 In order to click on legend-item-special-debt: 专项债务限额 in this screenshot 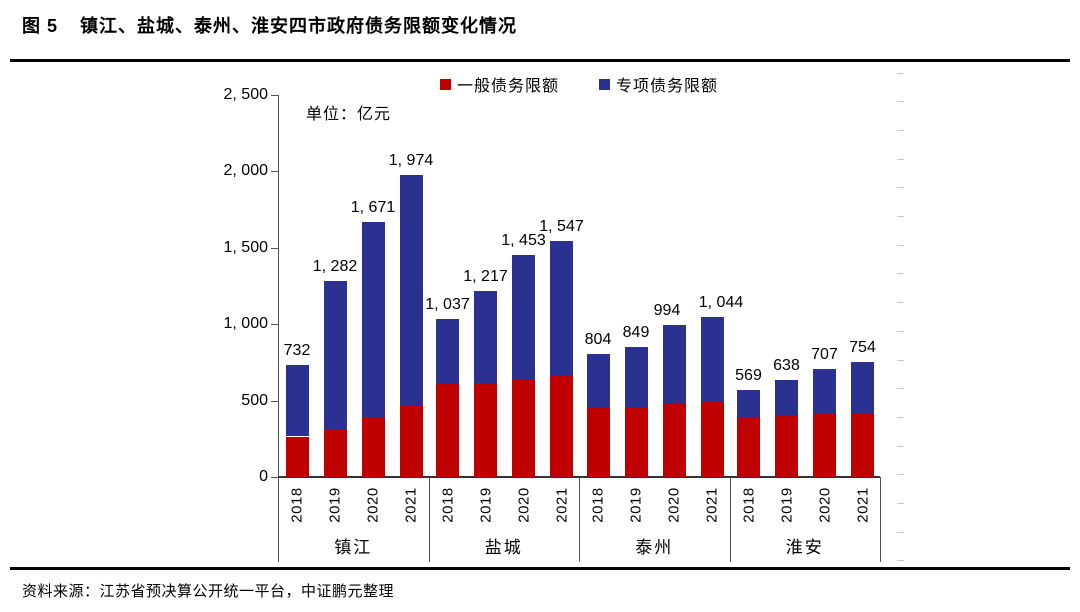, I will do `click(658, 84)`.